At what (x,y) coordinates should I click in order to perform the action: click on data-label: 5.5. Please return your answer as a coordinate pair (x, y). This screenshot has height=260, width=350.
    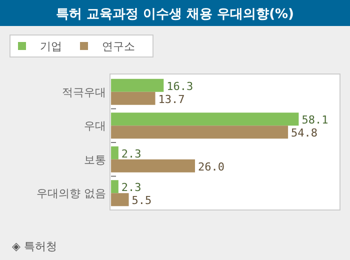
    Looking at the image, I should click on (142, 201).